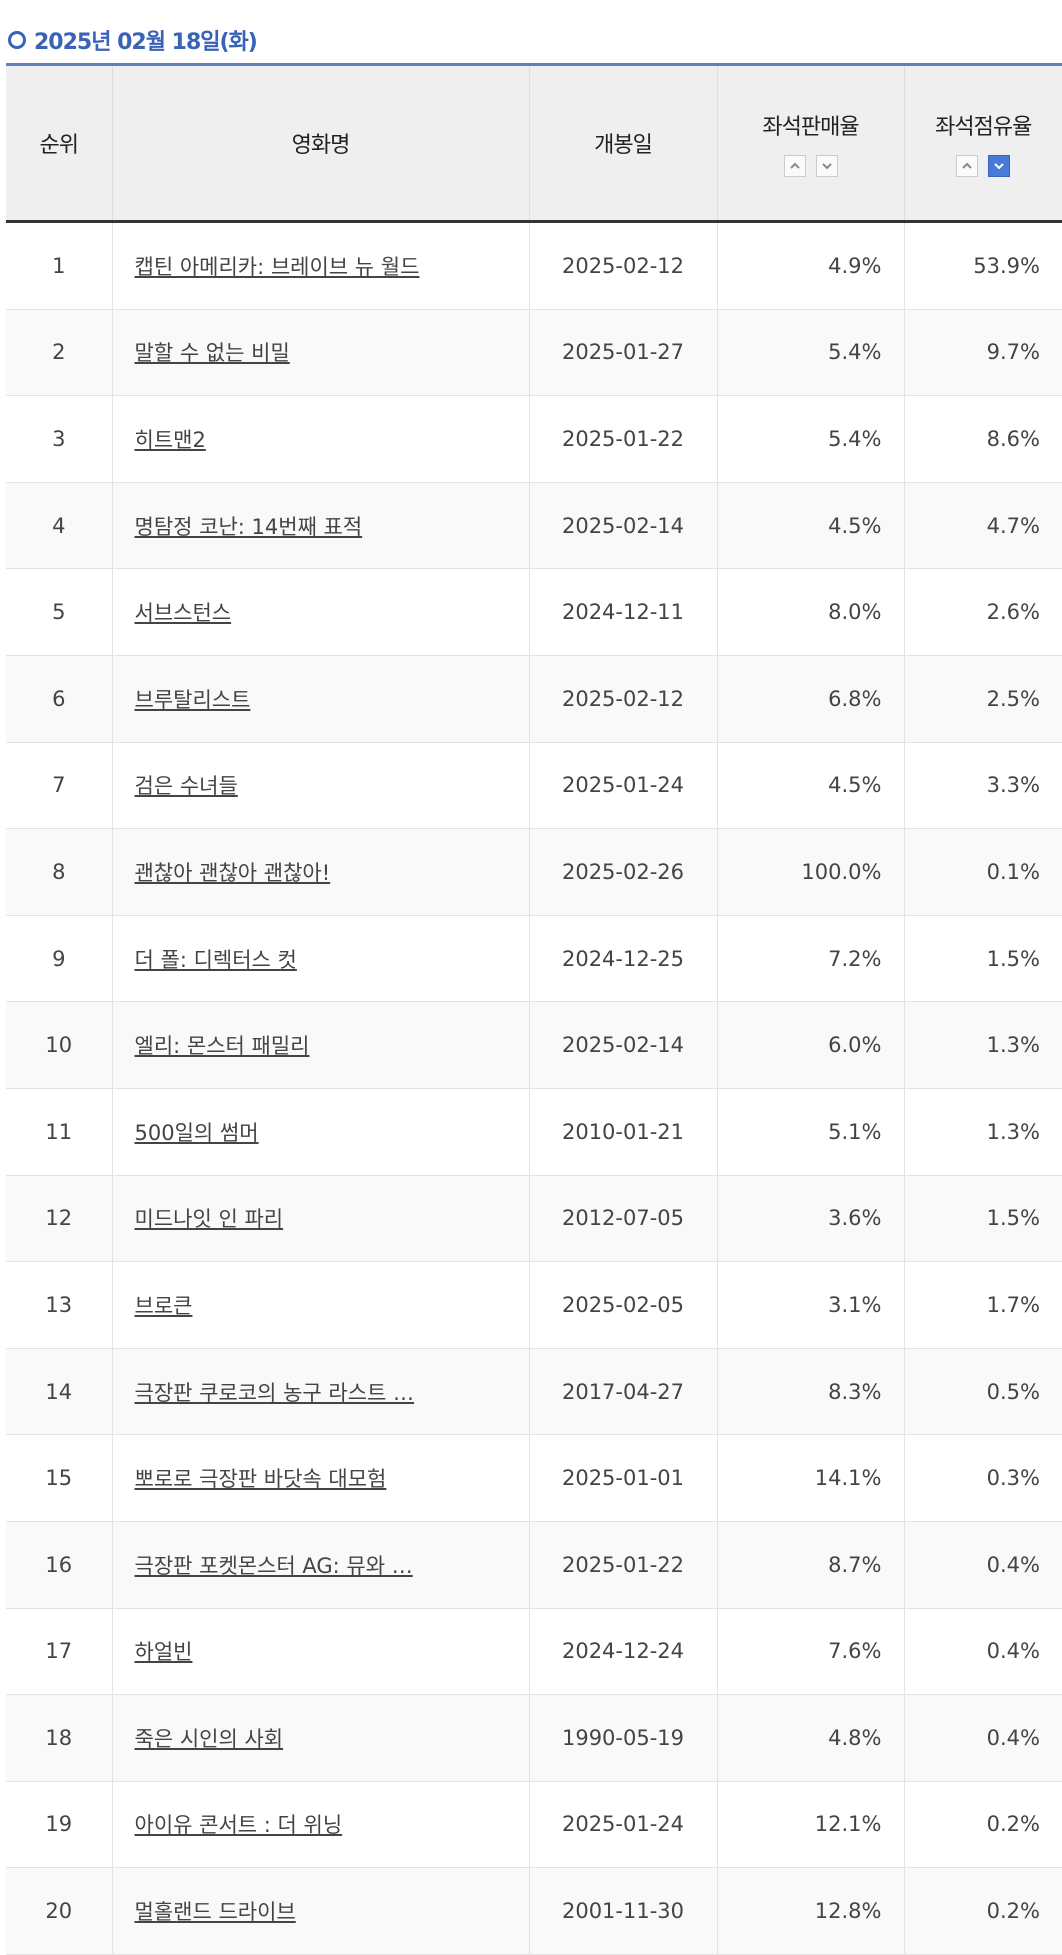 The height and width of the screenshot is (1955, 1062). I want to click on movie-title: 죽은 시인의 사회, so click(209, 1738).